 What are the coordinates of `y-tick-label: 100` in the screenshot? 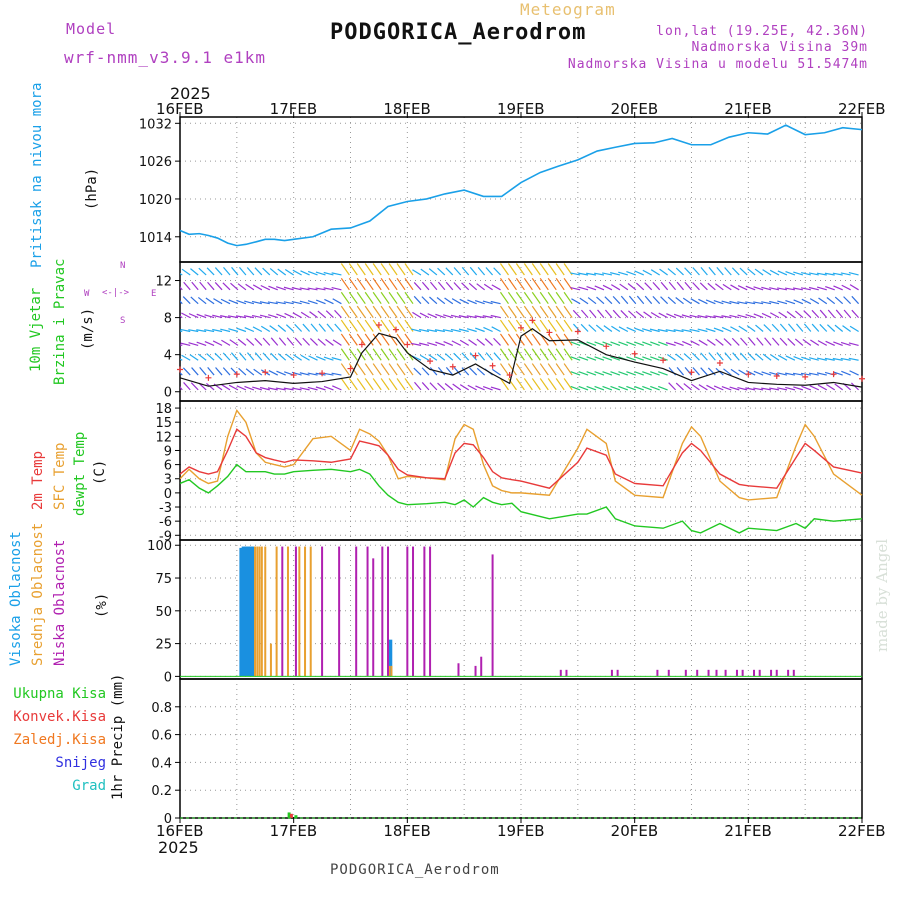 It's located at (159, 546).